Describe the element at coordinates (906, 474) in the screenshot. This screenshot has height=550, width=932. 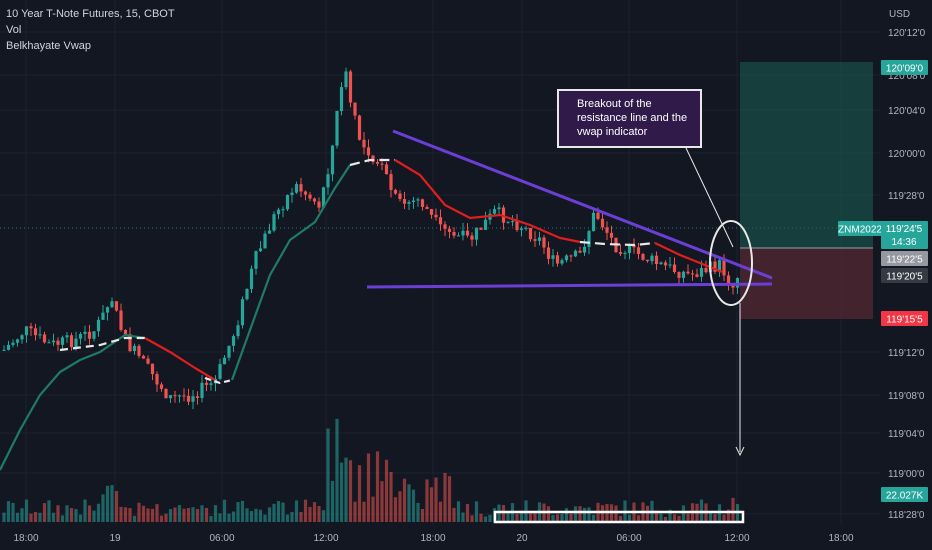
I see `price-tick-label: 119'00'0` at that location.